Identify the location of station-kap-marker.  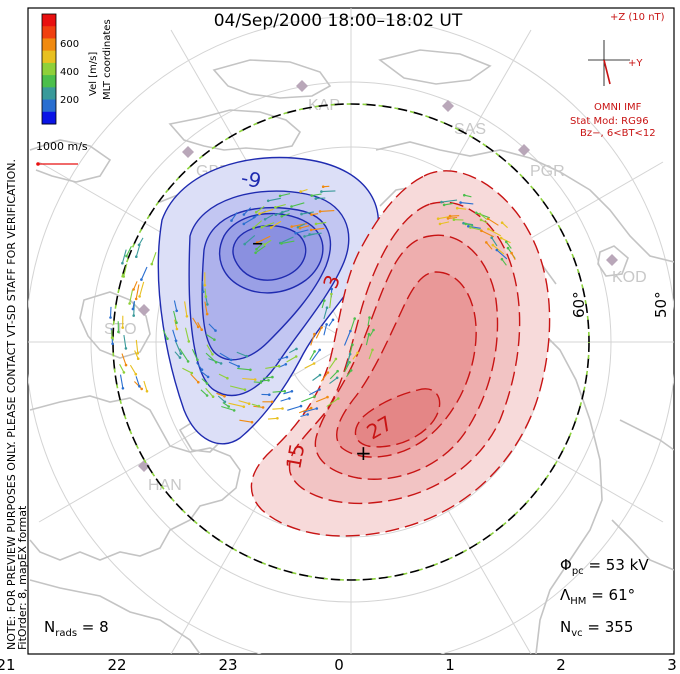
(302, 86).